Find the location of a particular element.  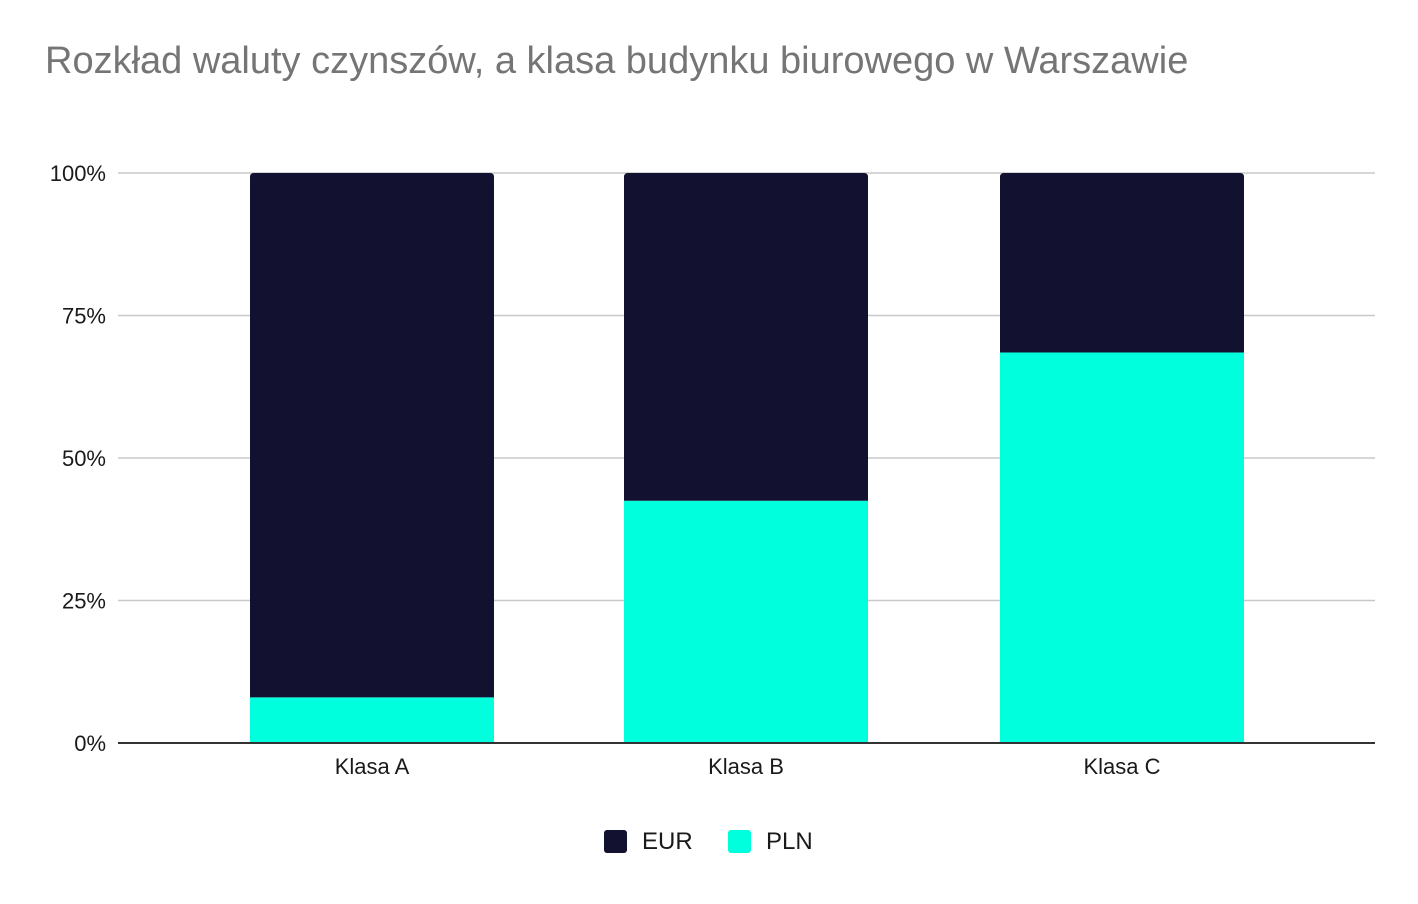

y-tick-label: 0% is located at coordinates (90, 743).